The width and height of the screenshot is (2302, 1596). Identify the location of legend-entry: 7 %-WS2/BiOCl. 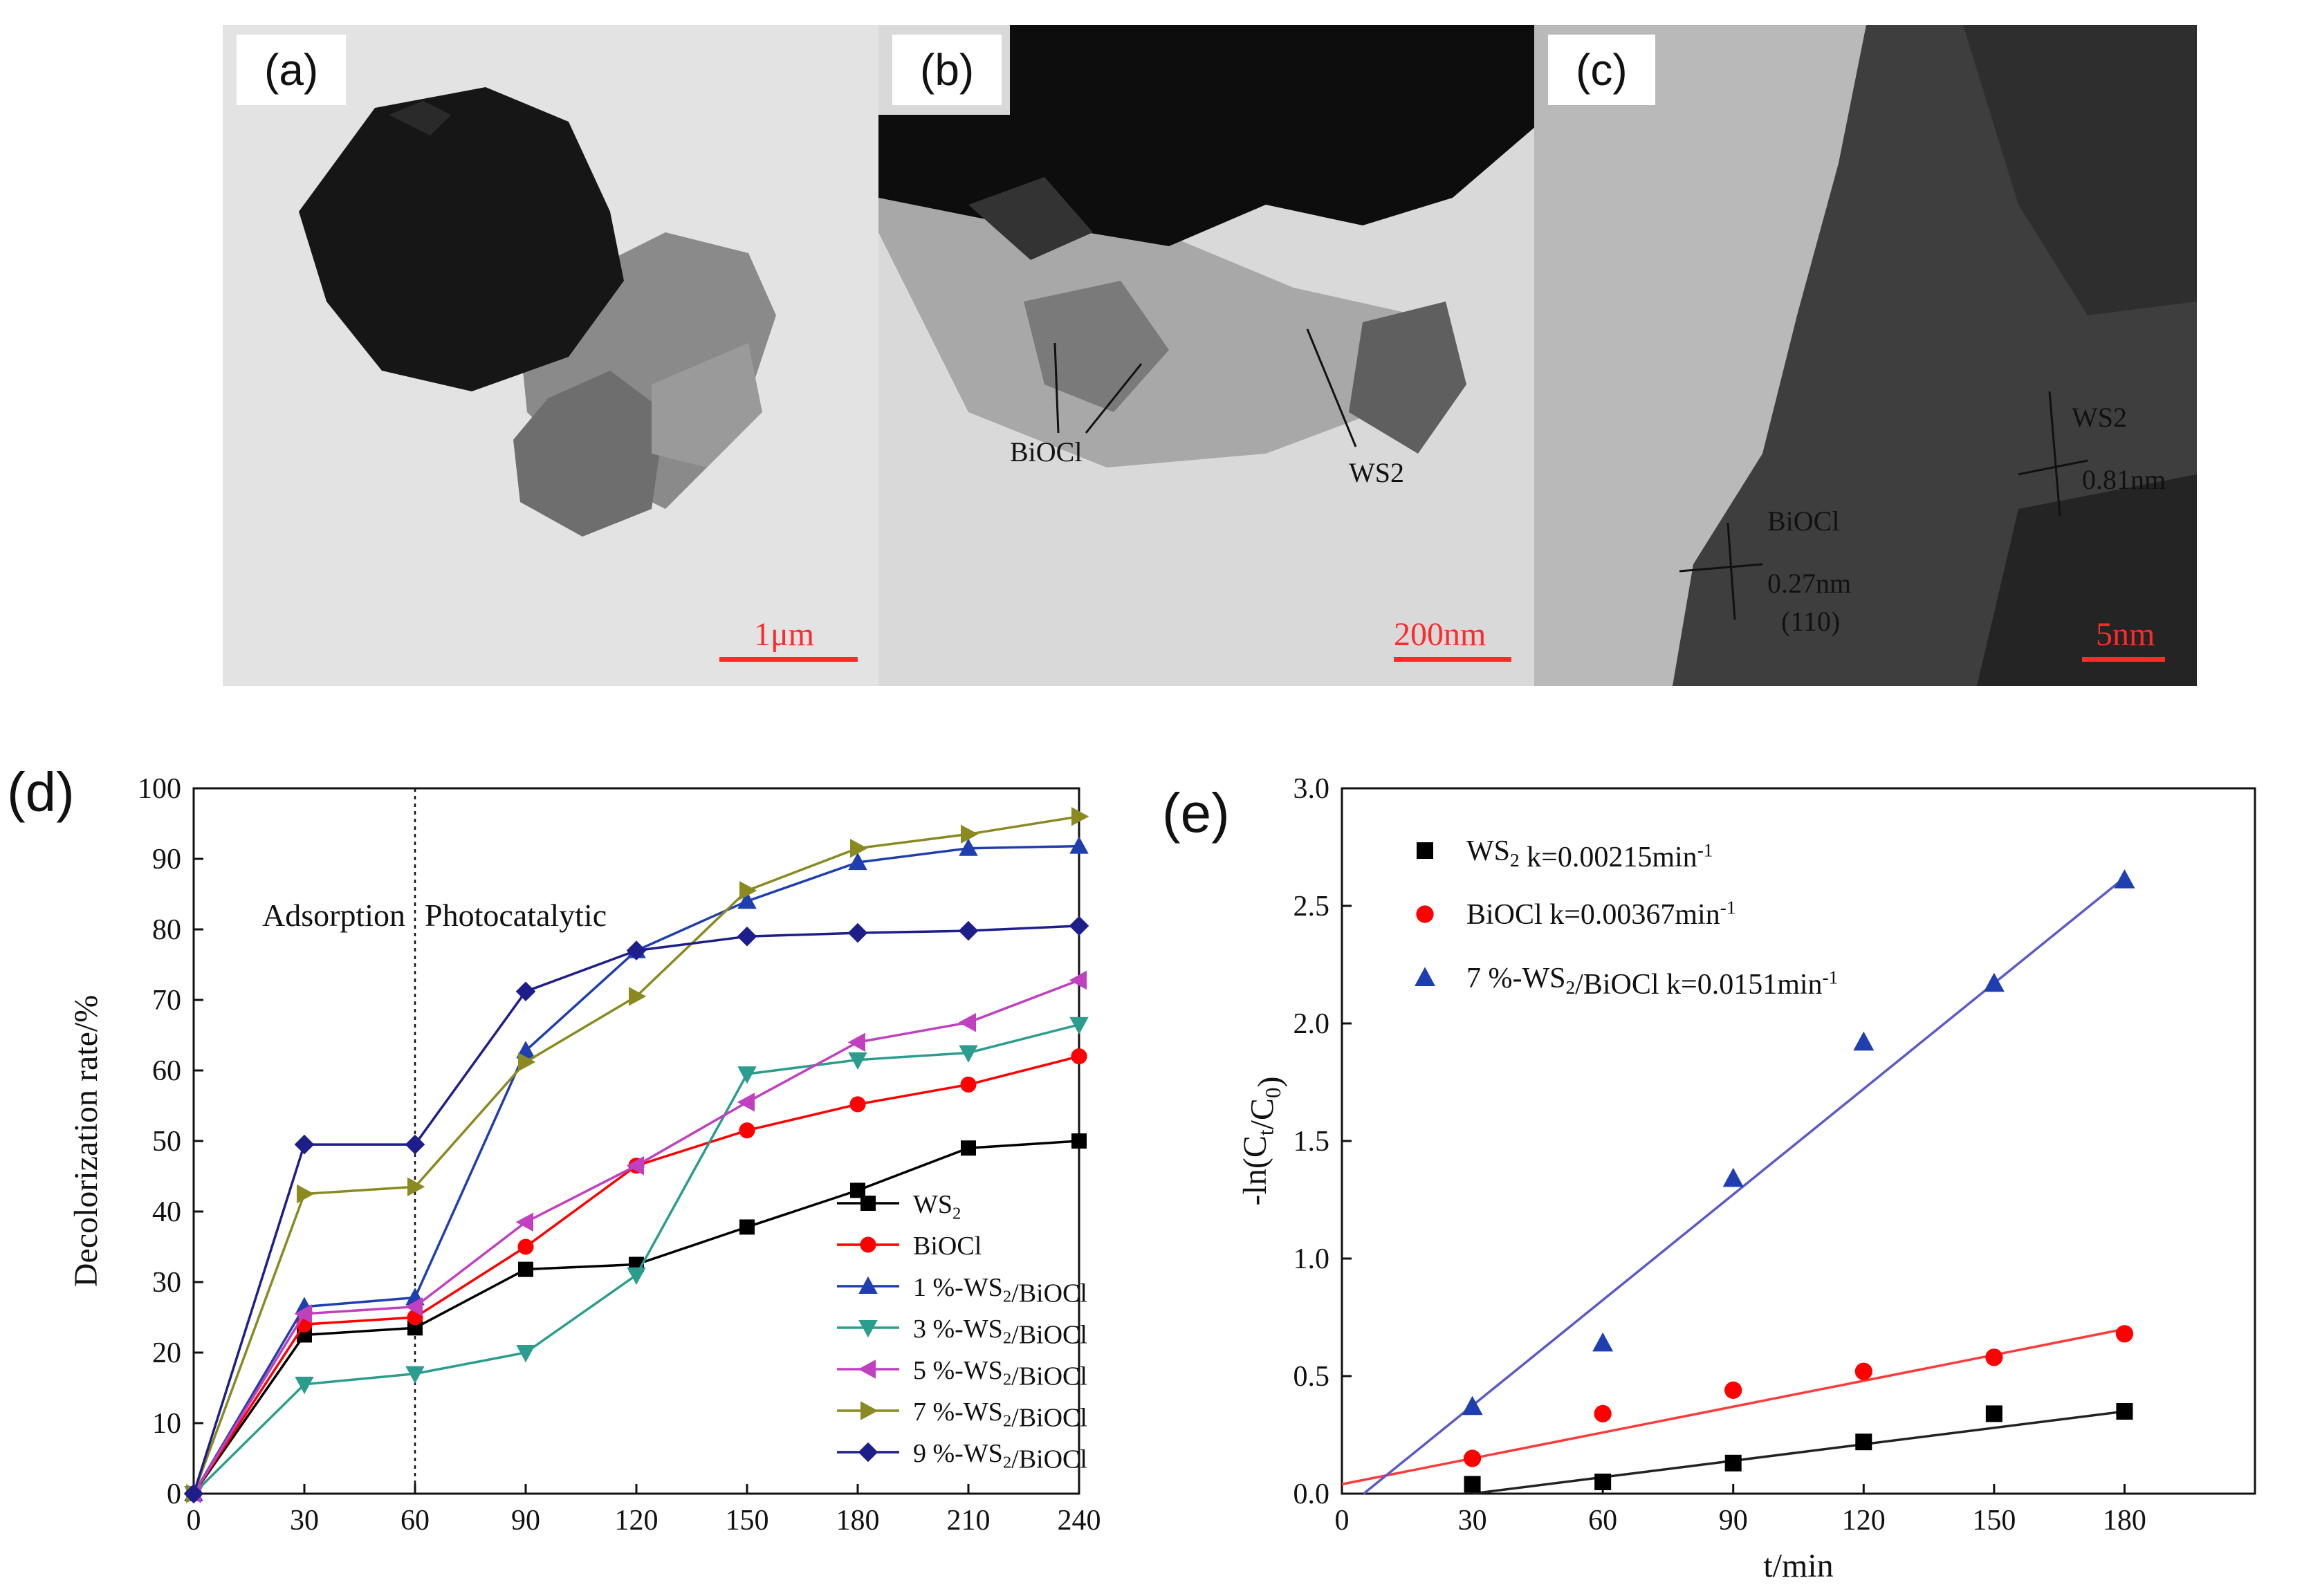
(1000, 1415).